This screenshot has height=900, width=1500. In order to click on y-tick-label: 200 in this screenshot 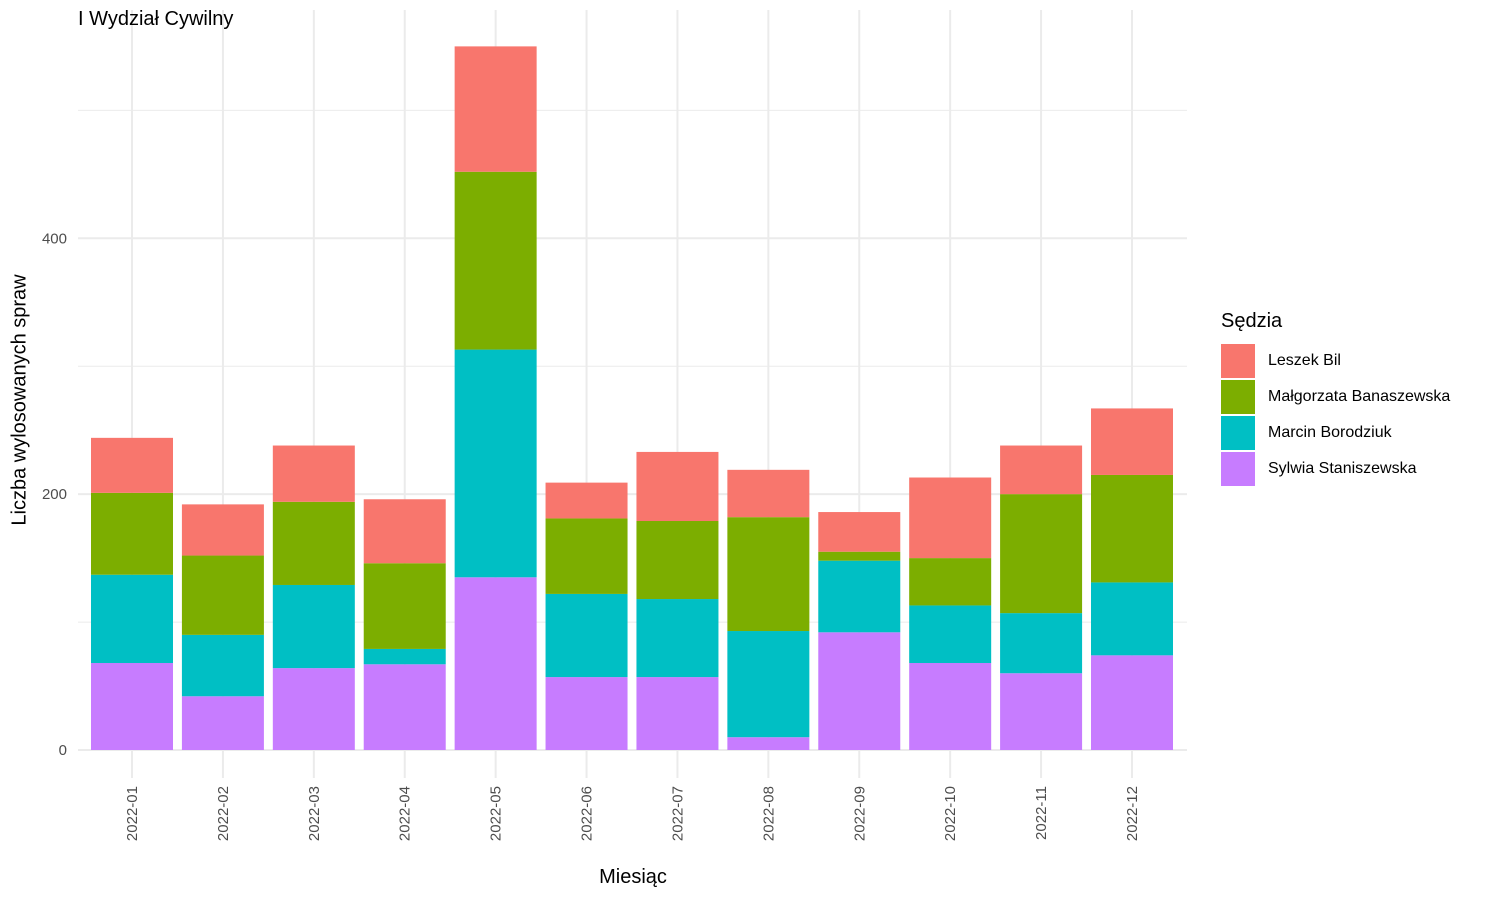, I will do `click(54, 494)`.